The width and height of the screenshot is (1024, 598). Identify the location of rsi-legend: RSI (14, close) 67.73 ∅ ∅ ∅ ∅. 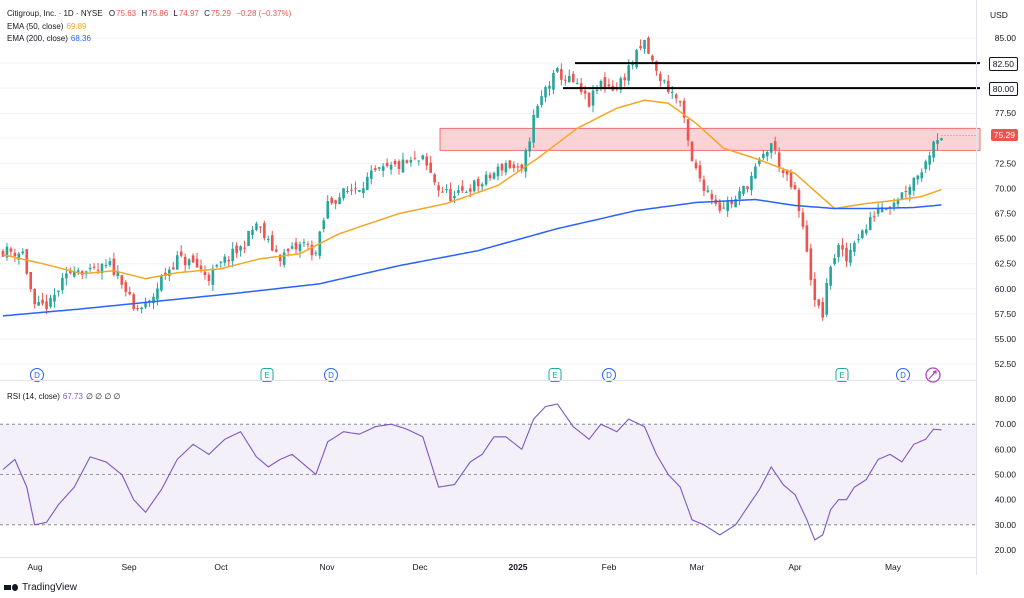
(63, 396).